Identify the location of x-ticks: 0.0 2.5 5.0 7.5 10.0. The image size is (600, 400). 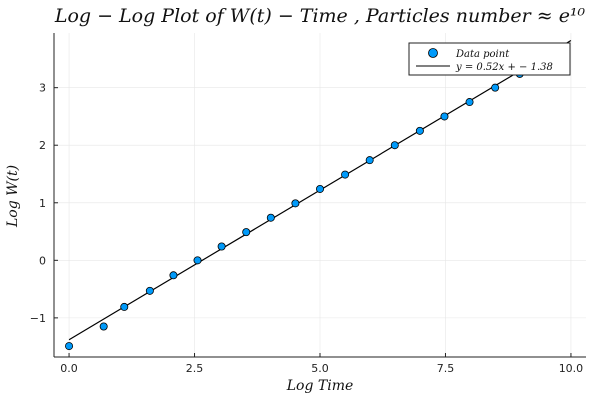
(321, 364).